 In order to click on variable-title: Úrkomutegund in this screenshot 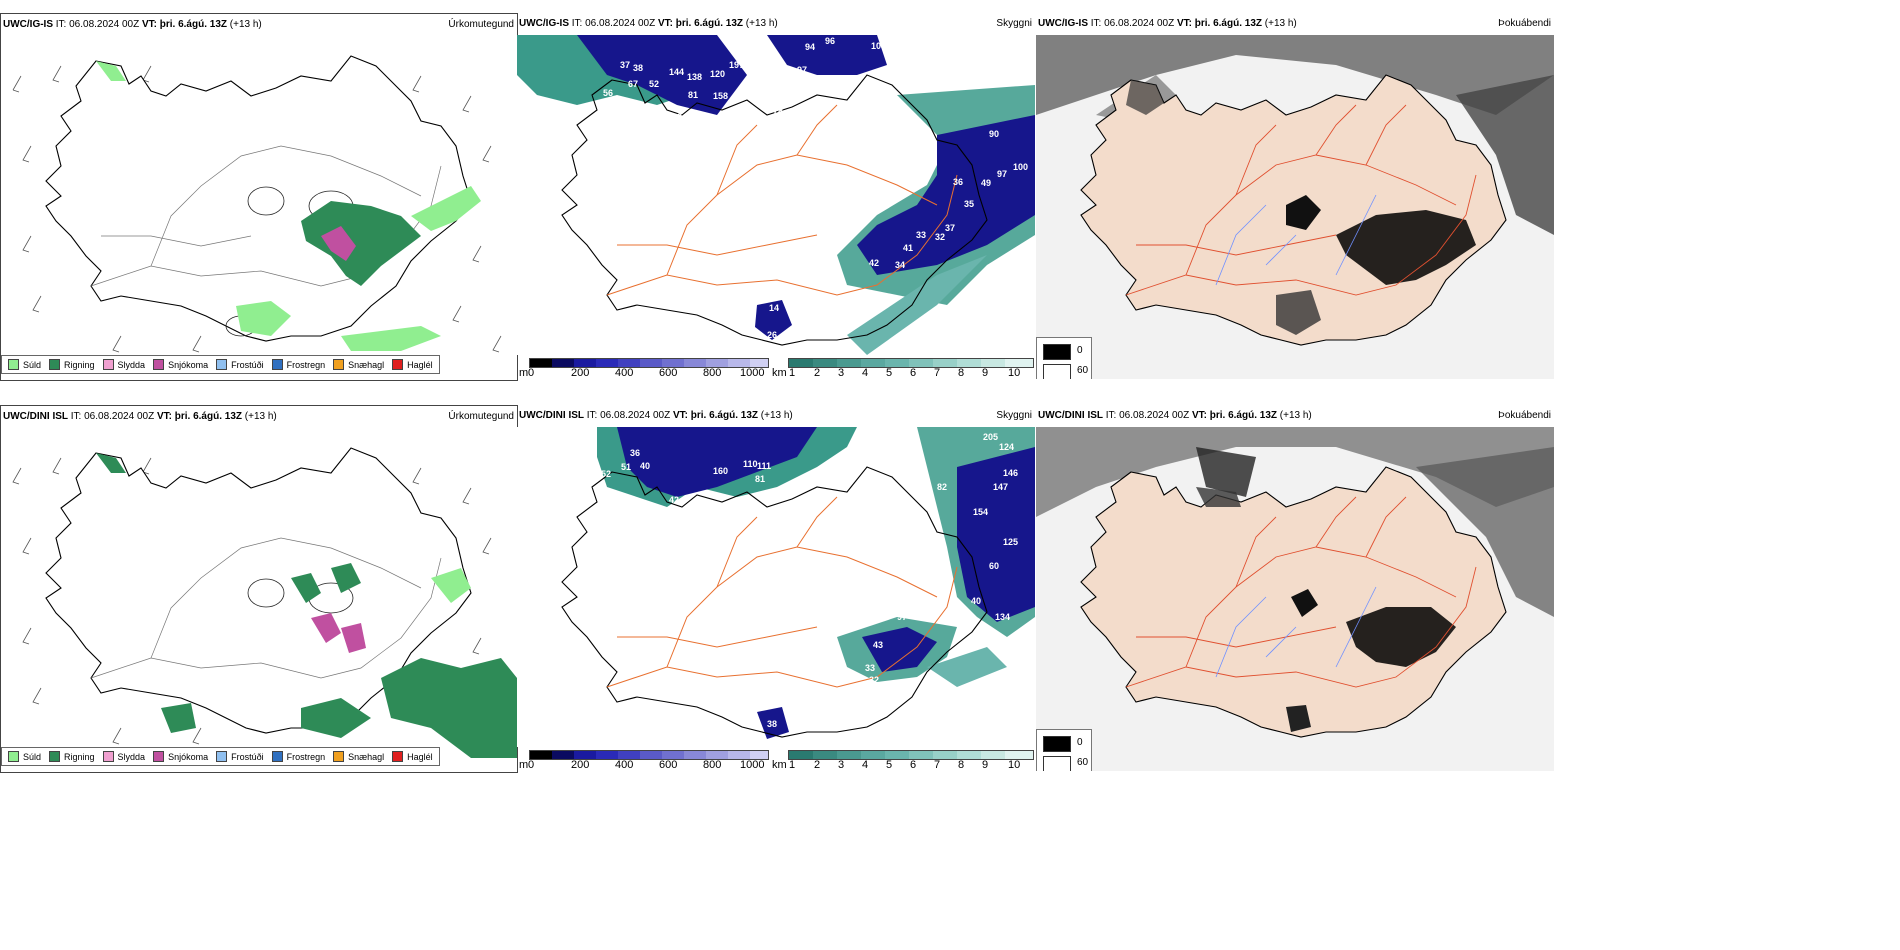, I will do `click(481, 24)`.